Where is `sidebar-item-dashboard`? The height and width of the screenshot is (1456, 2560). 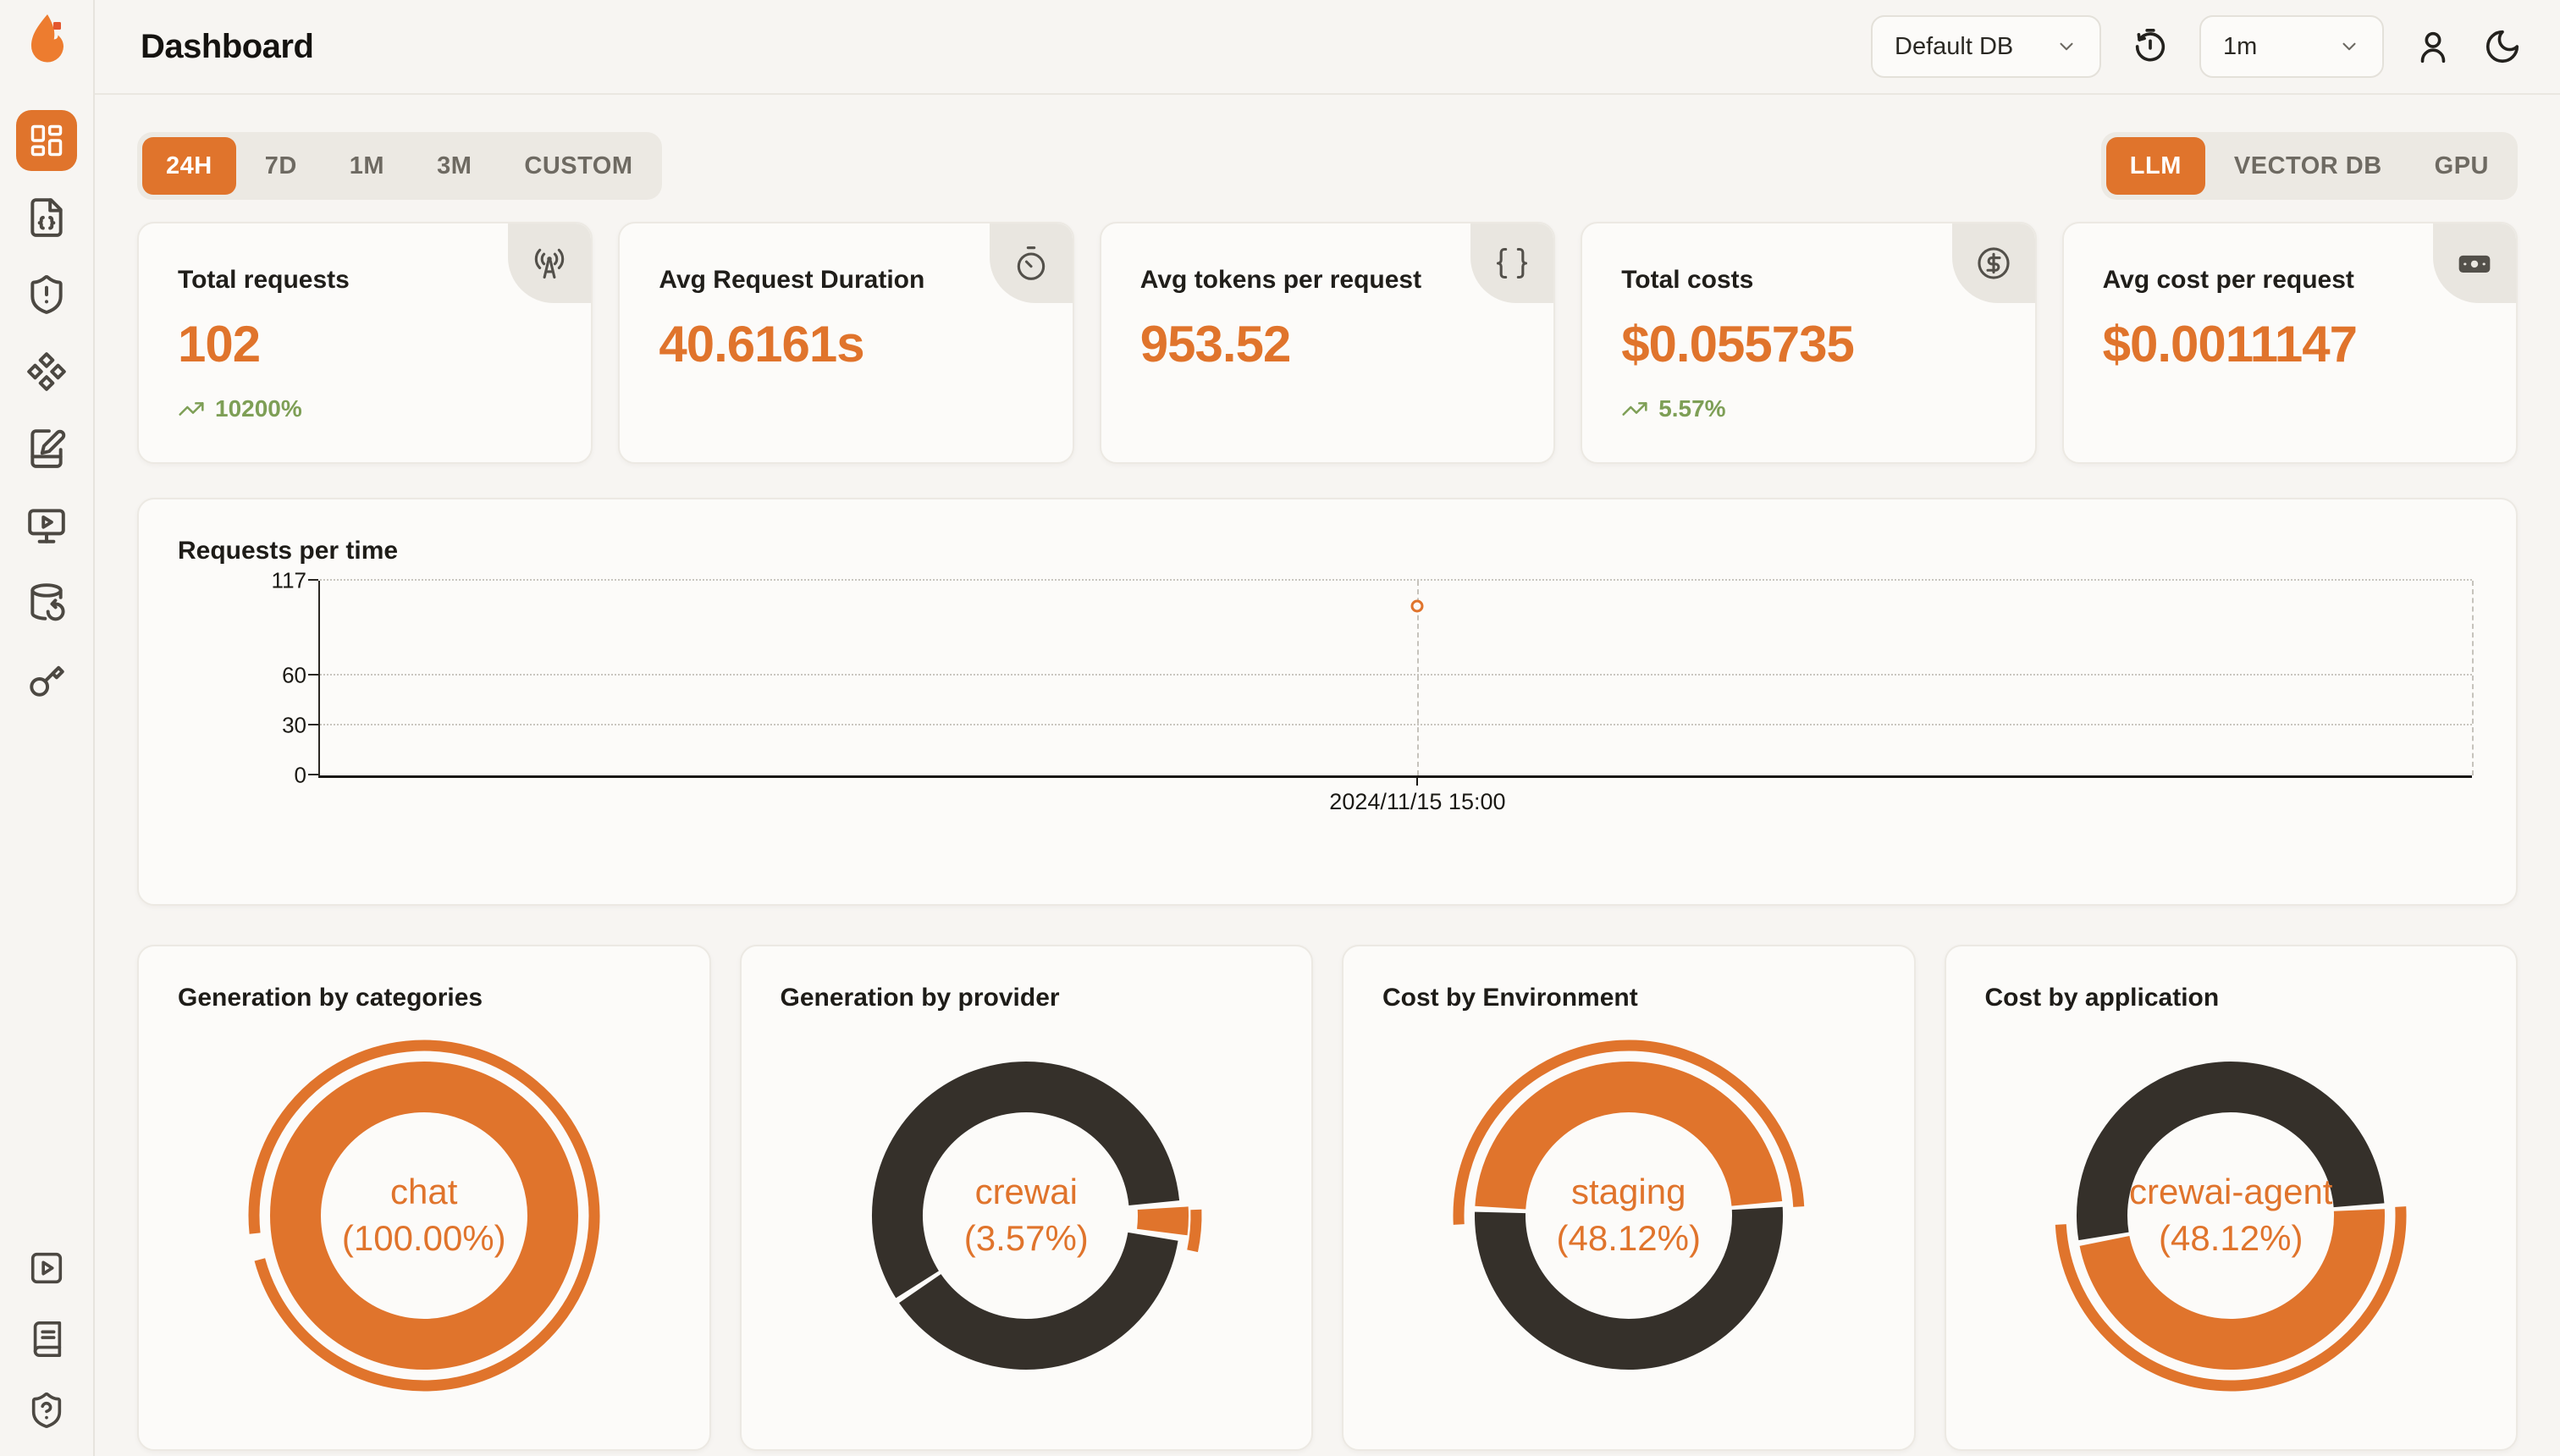
sidebar-item-dashboard is located at coordinates (46, 140).